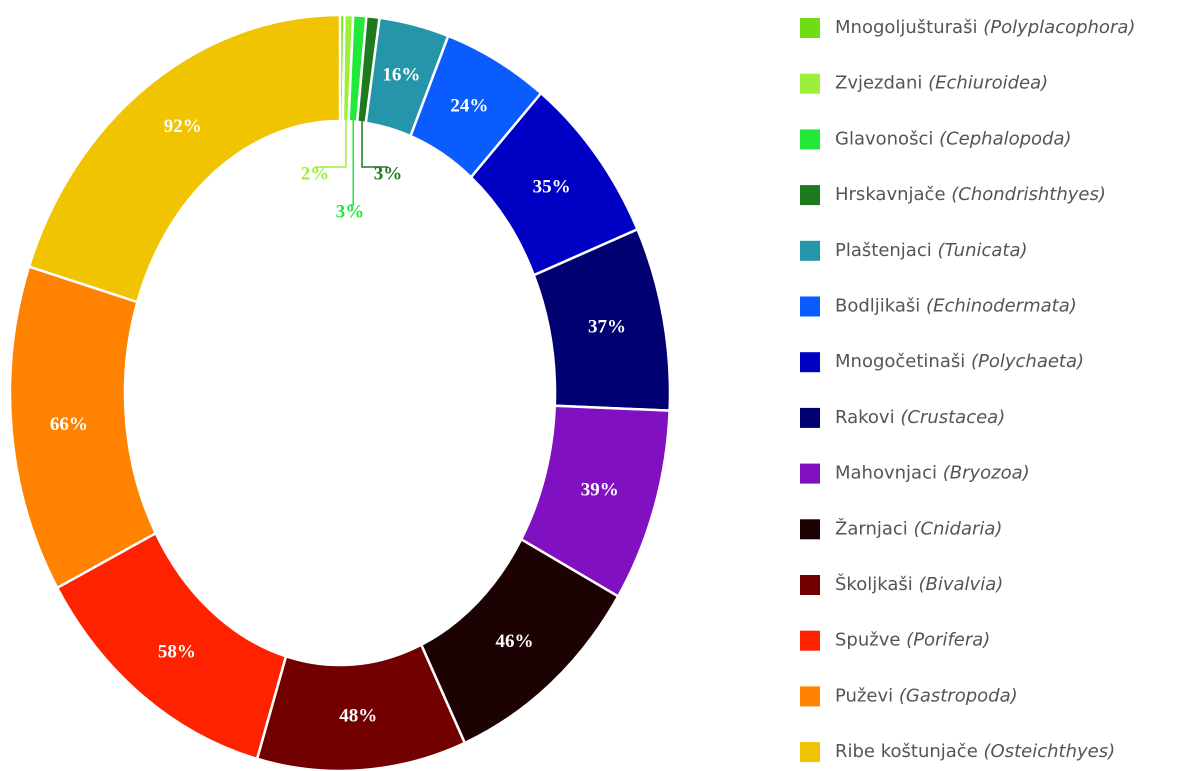 The width and height of the screenshot is (1201, 771). What do you see at coordinates (401, 75) in the screenshot?
I see `value-label: 16%` at bounding box center [401, 75].